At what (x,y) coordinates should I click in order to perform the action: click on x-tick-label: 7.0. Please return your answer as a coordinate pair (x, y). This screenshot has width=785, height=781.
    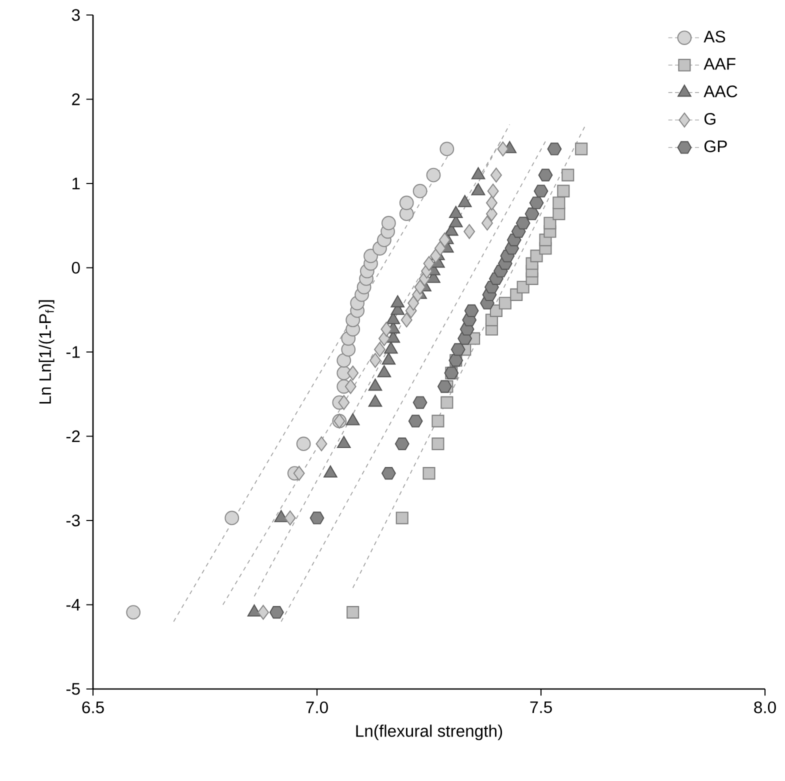
    Looking at the image, I should click on (317, 707).